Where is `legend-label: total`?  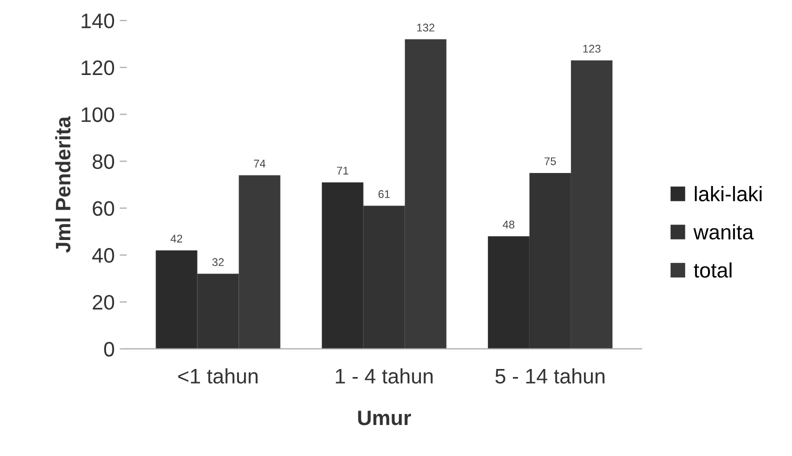 legend-label: total is located at coordinates (713, 270).